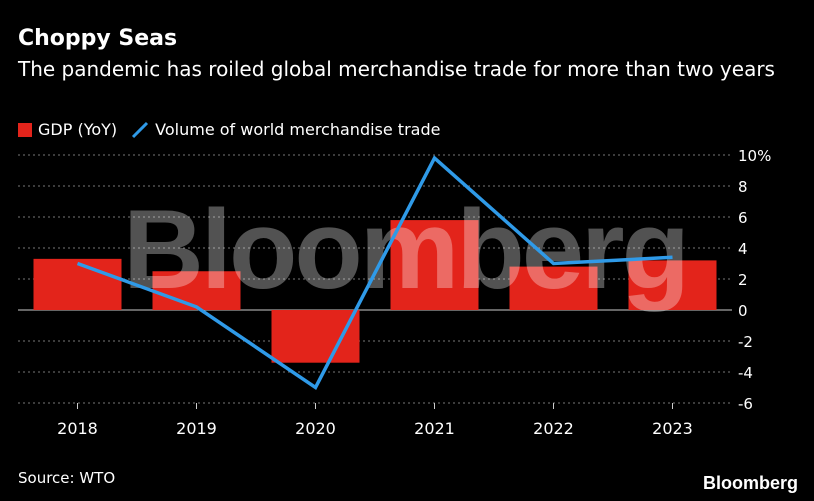 The image size is (814, 501). Describe the element at coordinates (78, 129) in the screenshot. I see `legend-gdp-label: GDP (YoY)` at that location.